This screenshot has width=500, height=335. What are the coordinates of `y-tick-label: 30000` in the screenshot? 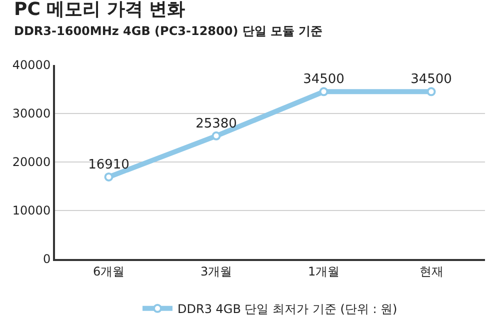 It's located at (31, 113).